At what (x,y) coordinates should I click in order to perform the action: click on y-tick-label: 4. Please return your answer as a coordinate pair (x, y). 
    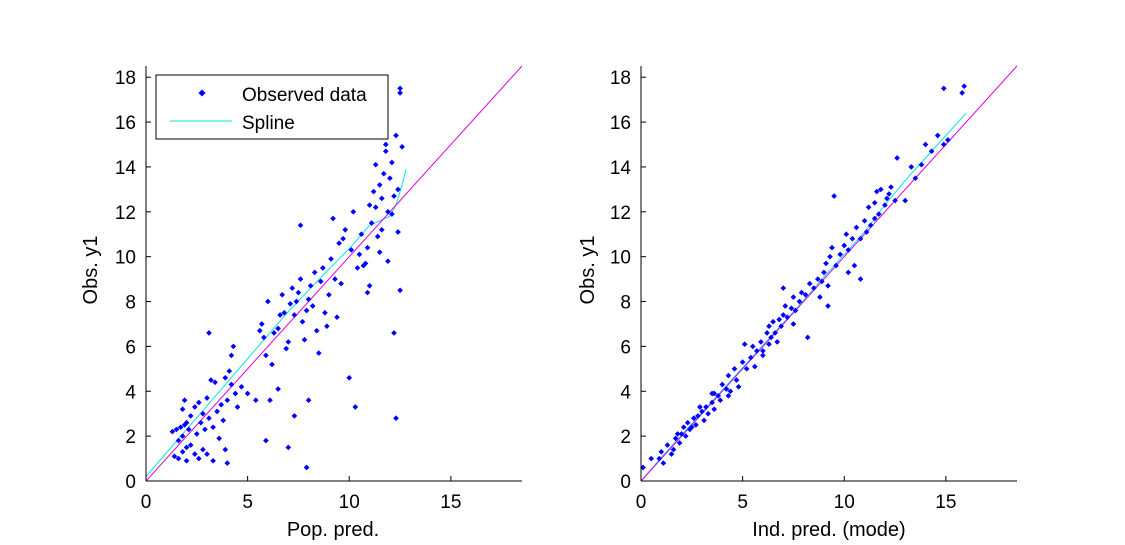
    Looking at the image, I should click on (130, 392).